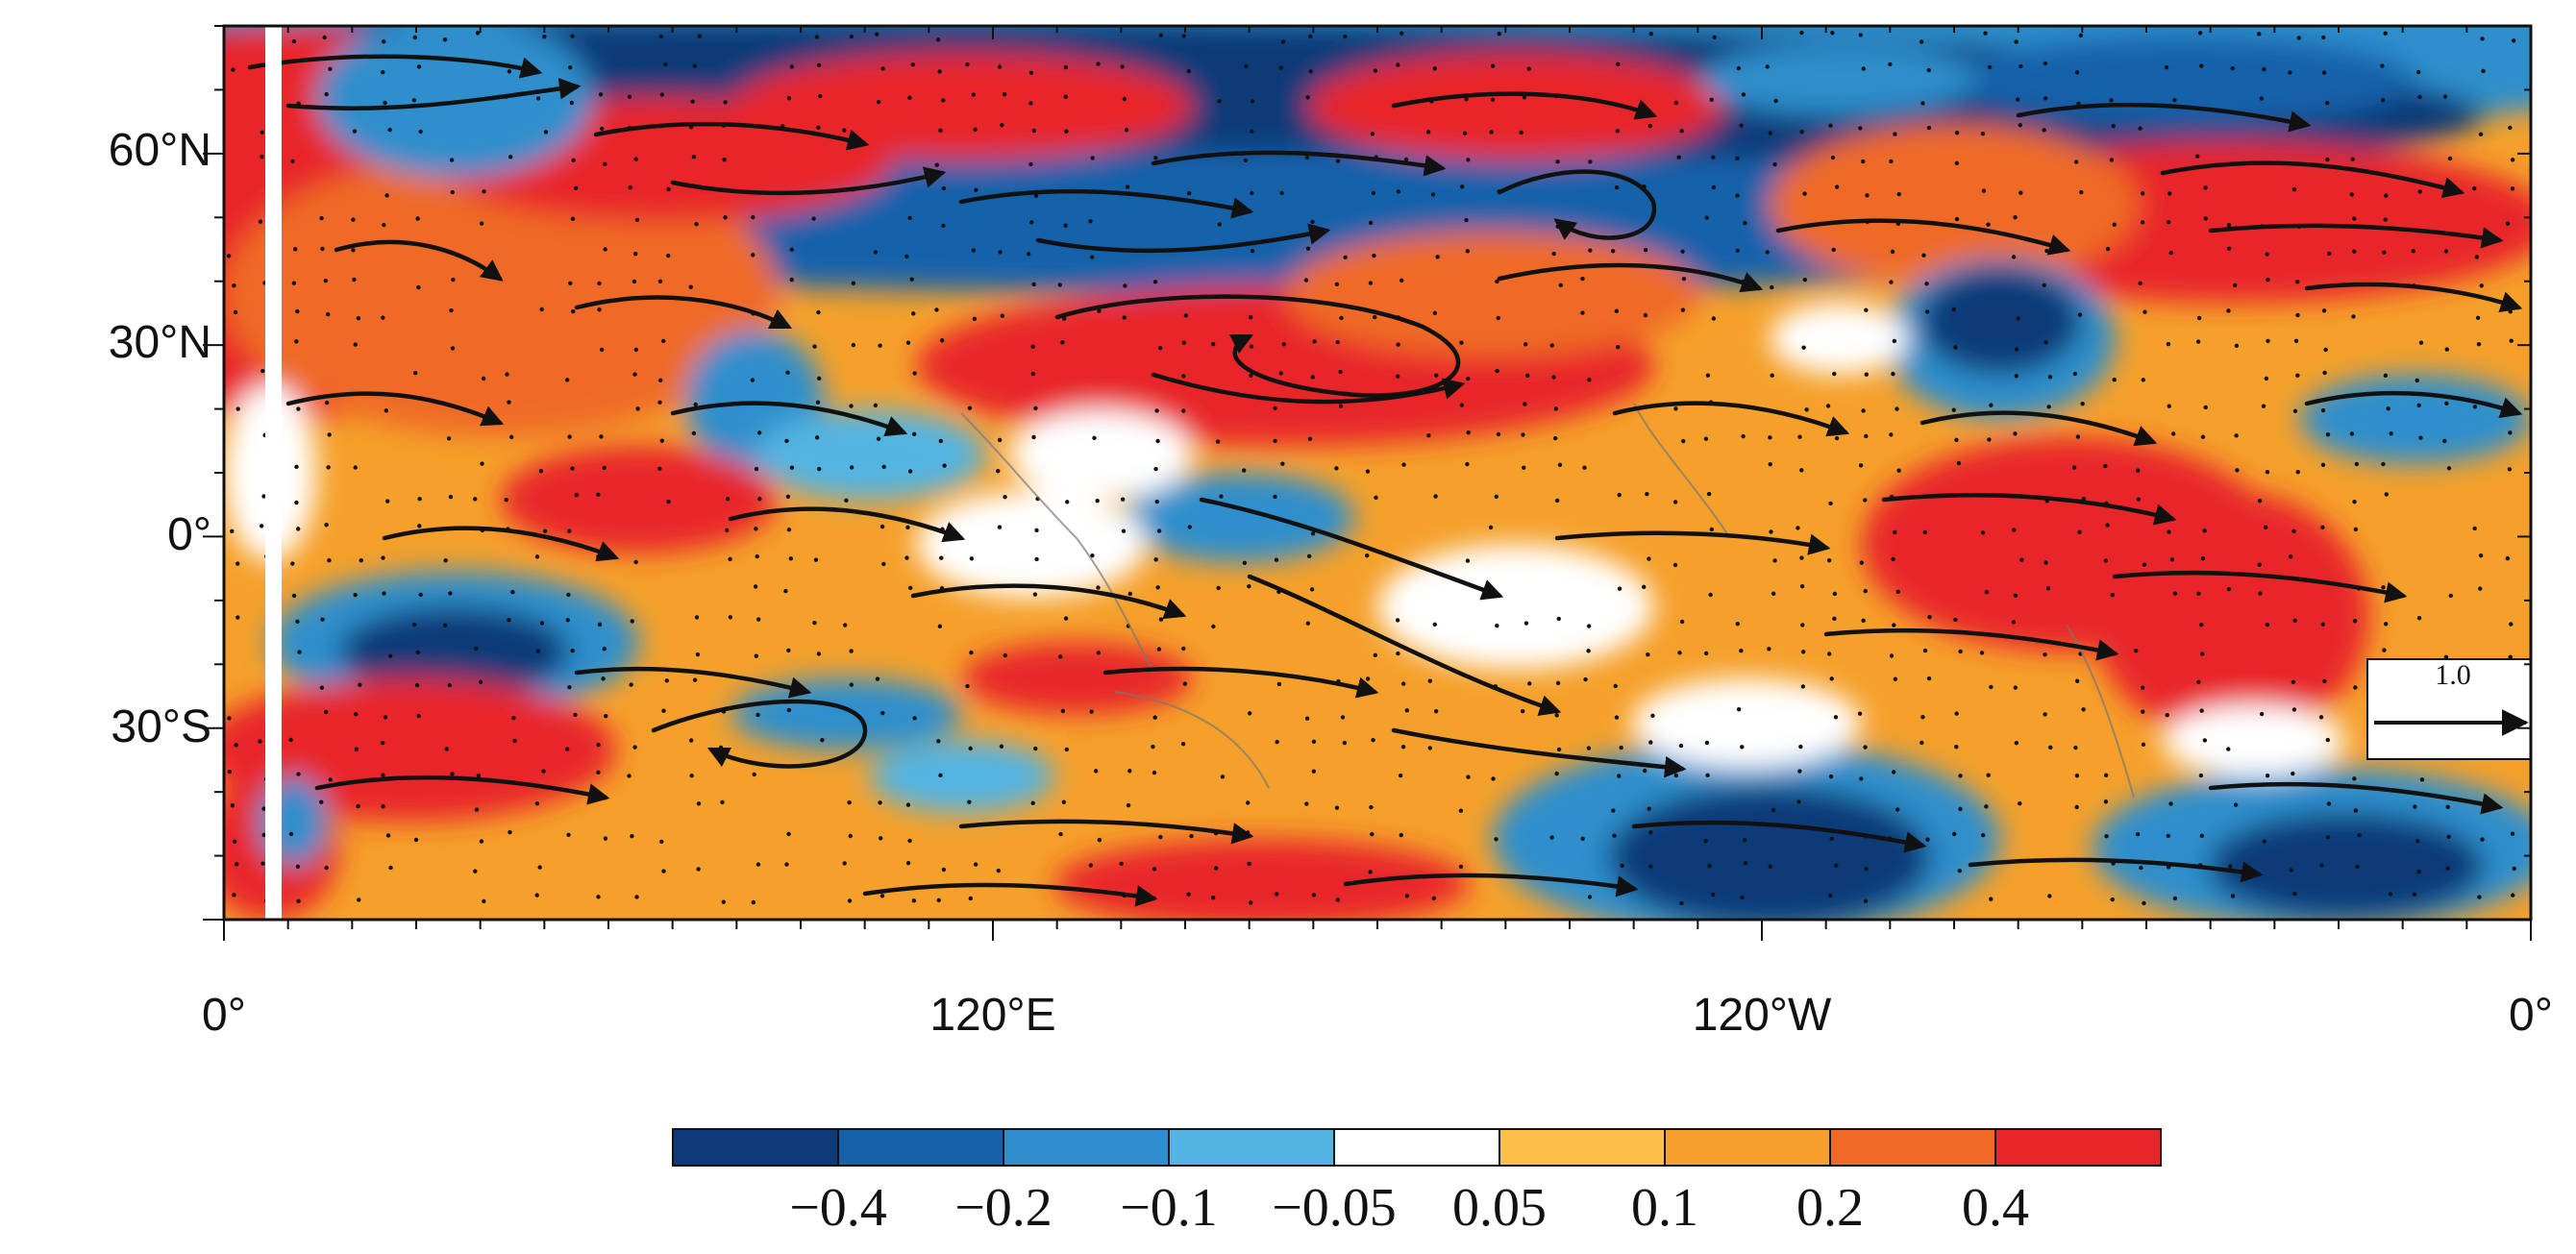 The height and width of the screenshot is (1254, 2576). I want to click on colorbar: −0.4 −0.2 −0.1 −0.05 0.05 0.1 0.2 0.4, so click(1417, 1183).